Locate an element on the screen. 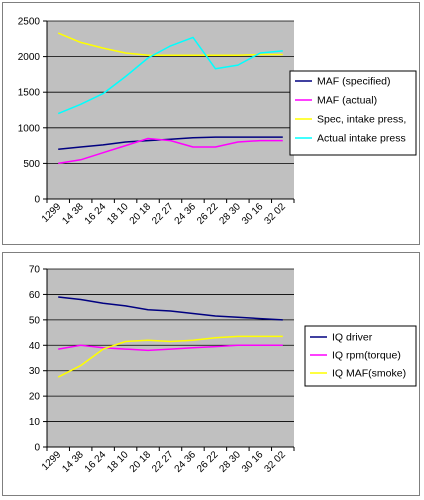 This screenshot has height=500, width=424. y-tick-label: 20 is located at coordinates (35, 397).